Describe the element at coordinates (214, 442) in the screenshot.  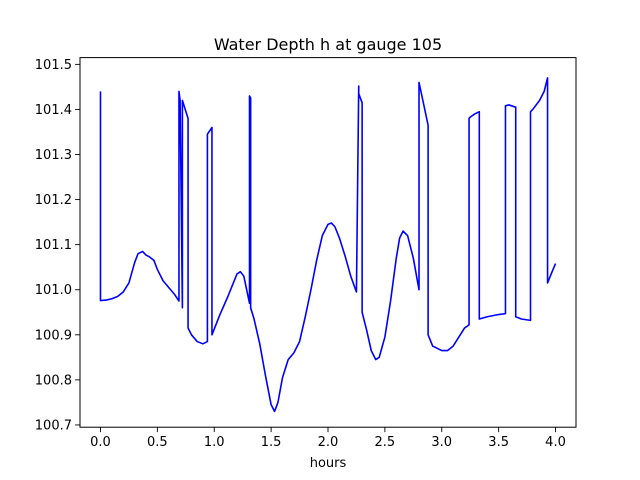
I see `x-tick-label: 1.0` at that location.